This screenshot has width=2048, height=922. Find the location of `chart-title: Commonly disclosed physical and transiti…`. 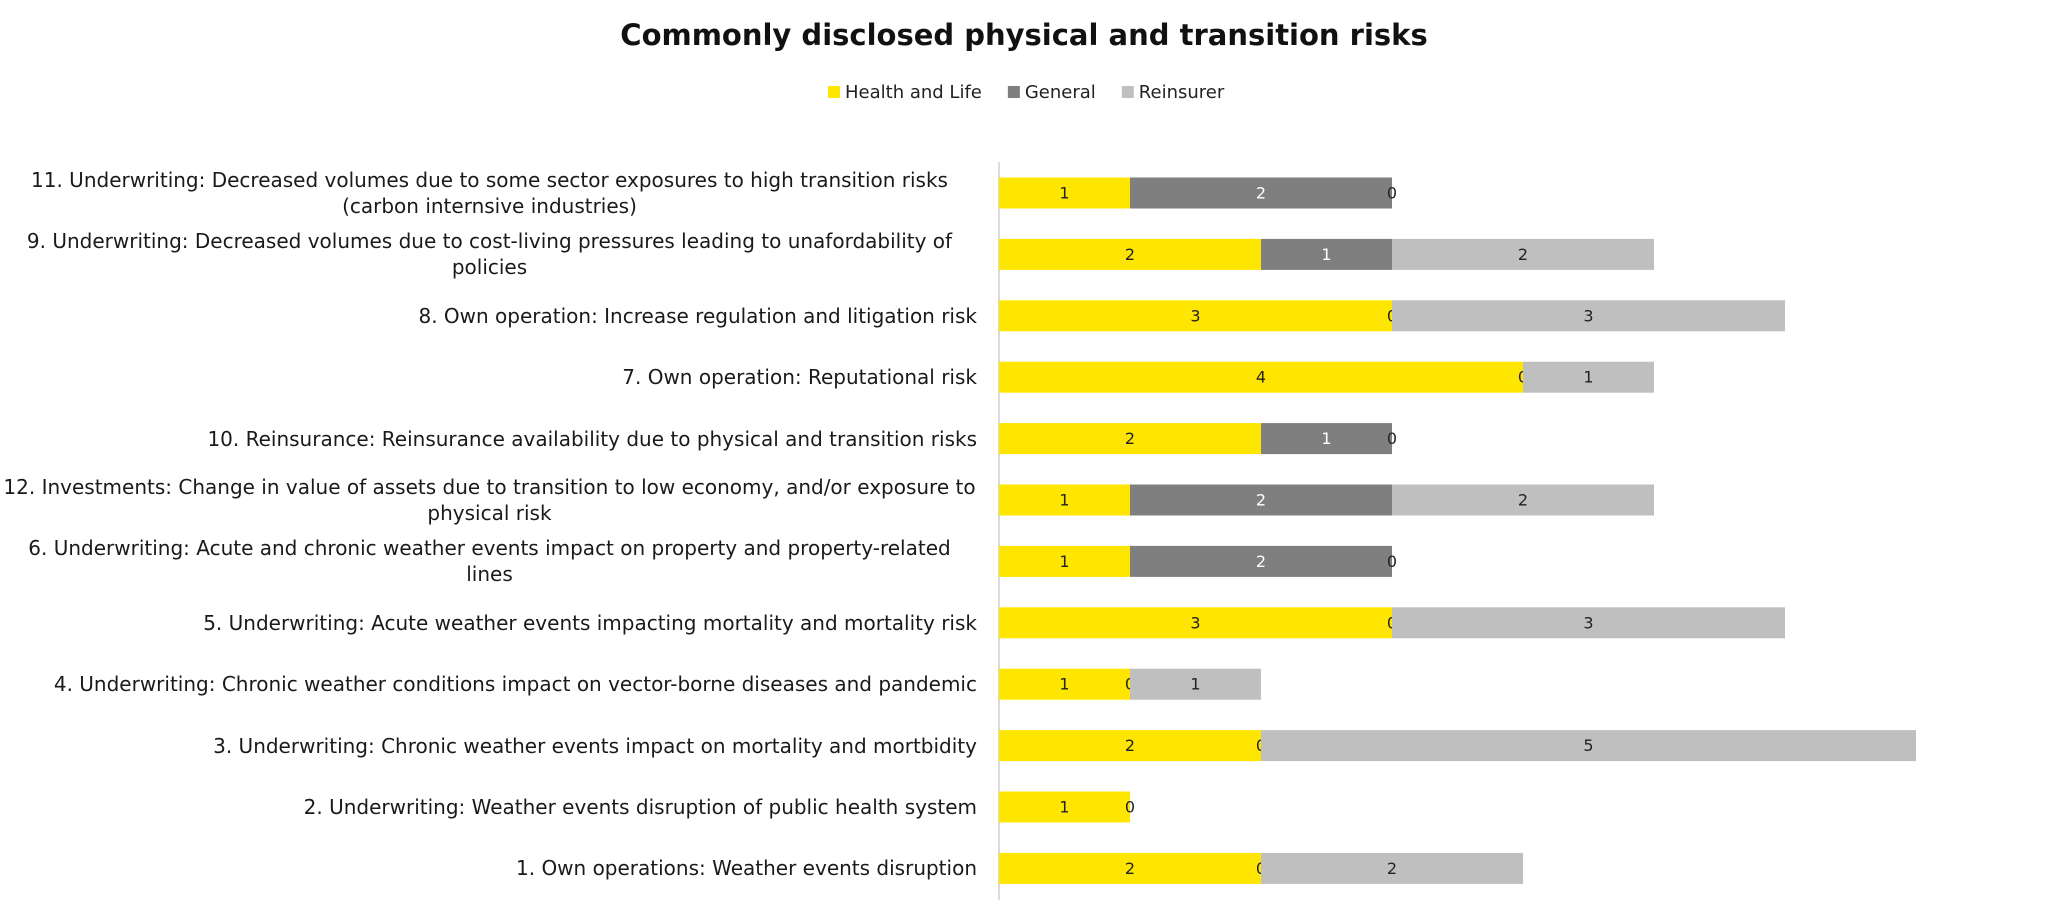

chart-title: Commonly disclosed physical and transiti… is located at coordinates (1023, 35).